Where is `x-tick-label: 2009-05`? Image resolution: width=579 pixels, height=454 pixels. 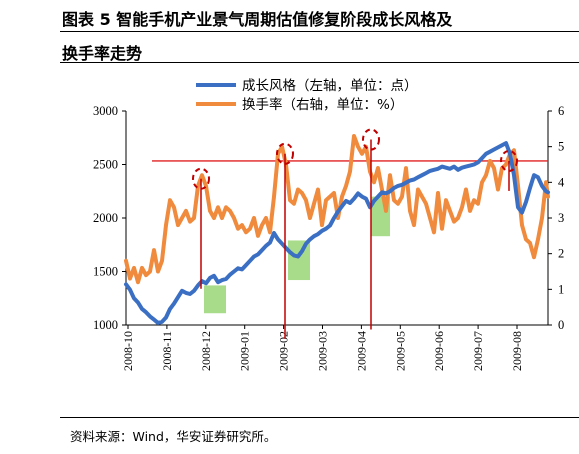
x-tick-label: 2009-05 is located at coordinates (400, 351).